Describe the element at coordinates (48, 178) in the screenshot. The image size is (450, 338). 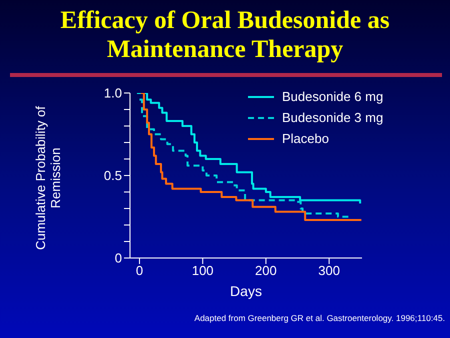
I see `y-axis-title: Cumulative Probability of Remission` at that location.